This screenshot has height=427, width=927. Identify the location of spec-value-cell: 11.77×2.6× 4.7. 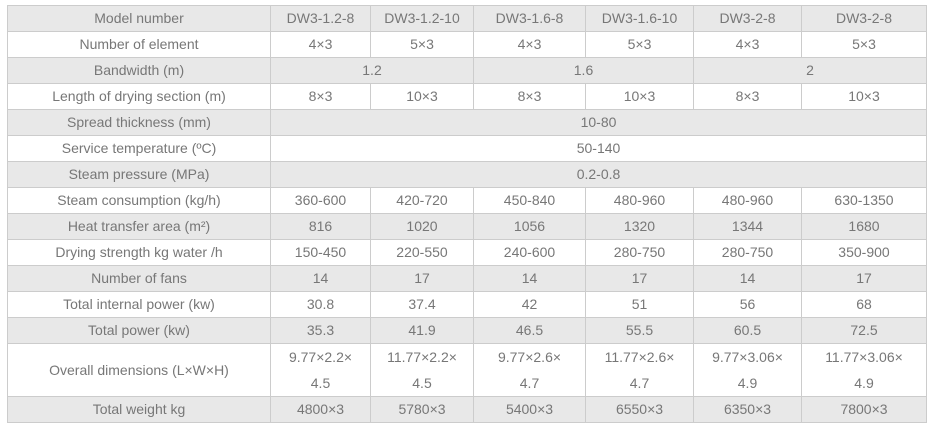
(639, 370).